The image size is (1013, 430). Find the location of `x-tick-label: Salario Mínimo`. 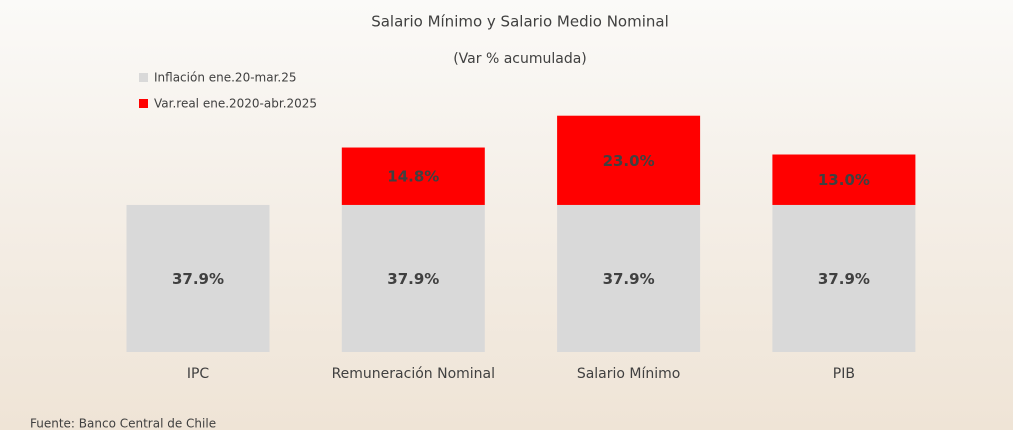

x-tick-label: Salario Mínimo is located at coordinates (629, 374).